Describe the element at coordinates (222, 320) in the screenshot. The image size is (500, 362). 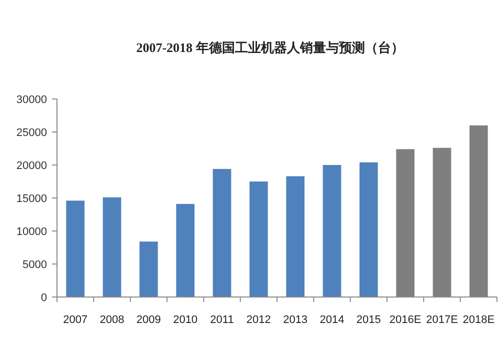
I see `x-tick-label: 2011` at that location.